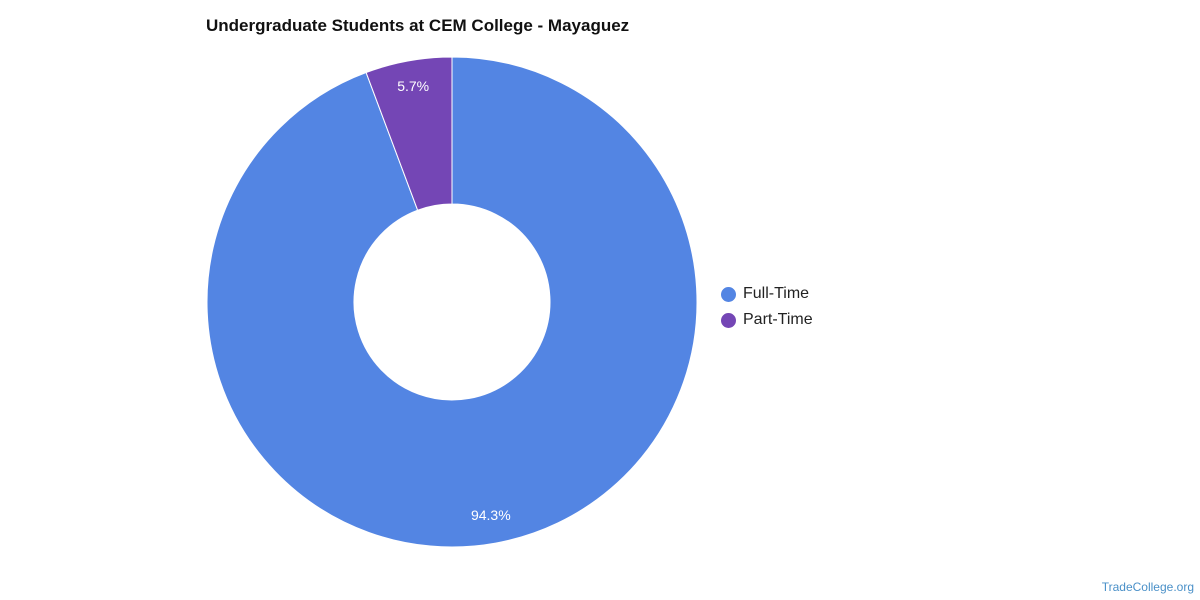 The height and width of the screenshot is (600, 1200). I want to click on slice-part-time, so click(409, 133).